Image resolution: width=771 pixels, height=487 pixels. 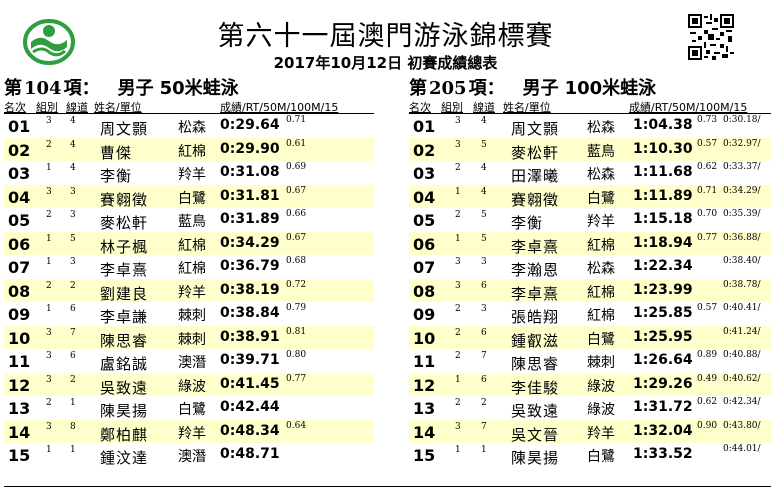 I want to click on table-row: 13 2 1 陳昊揚 白鷺 0:42.44, so click(x=189, y=408).